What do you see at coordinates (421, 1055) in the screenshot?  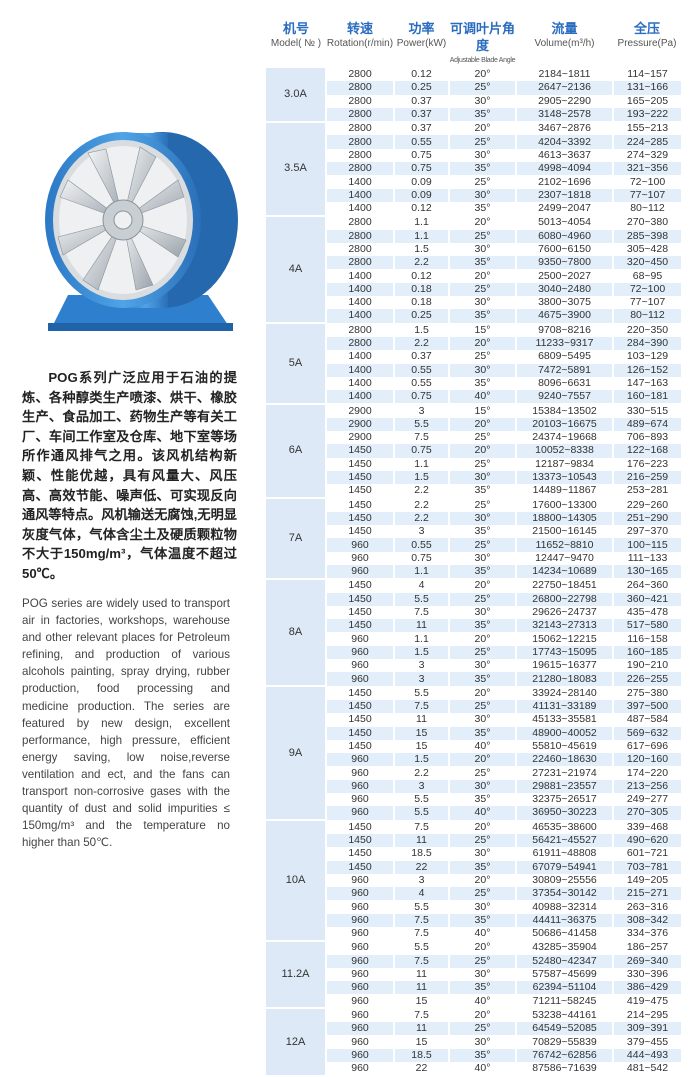 I see `power-cell: 18.5` at bounding box center [421, 1055].